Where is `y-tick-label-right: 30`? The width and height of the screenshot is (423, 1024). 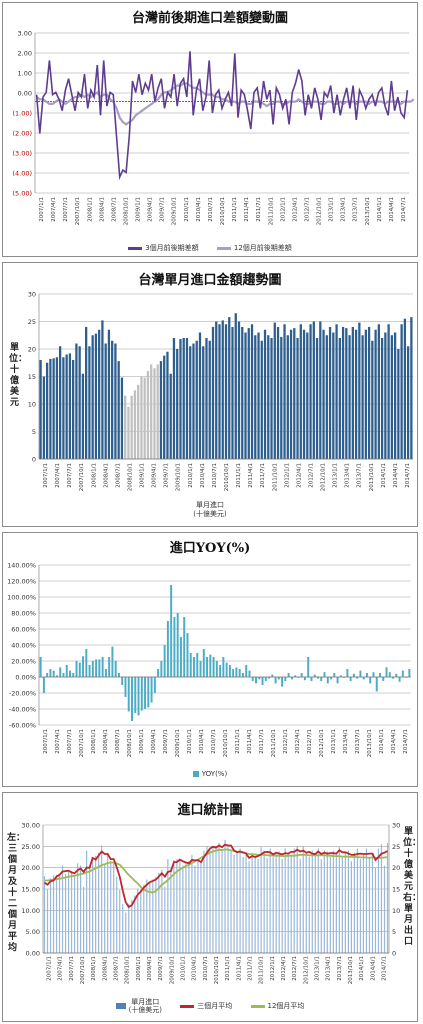
y-tick-label-right: 30 is located at coordinates (396, 826).